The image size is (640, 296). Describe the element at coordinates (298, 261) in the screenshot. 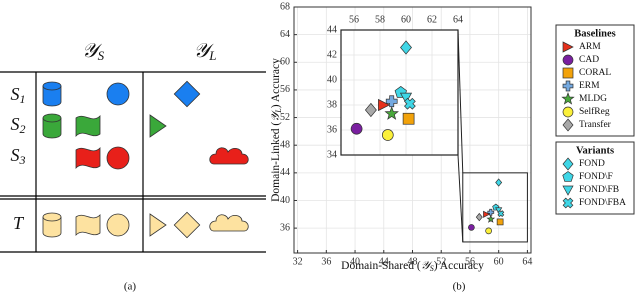

I see `x-tick-label: 32` at that location.